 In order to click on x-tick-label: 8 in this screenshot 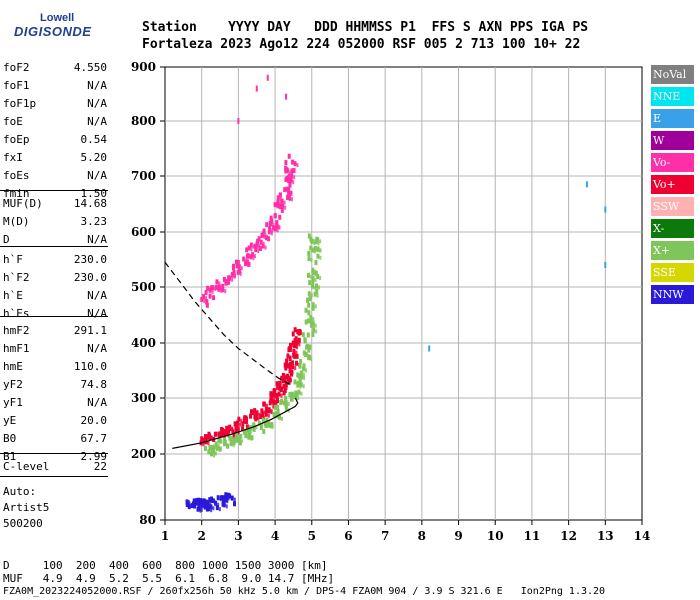, I will do `click(422, 536)`.